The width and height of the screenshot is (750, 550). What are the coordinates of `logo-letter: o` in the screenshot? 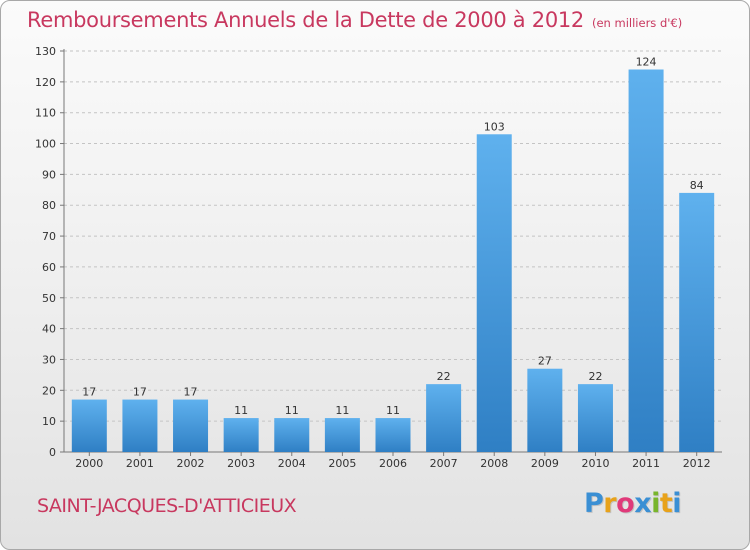 It's located at (625, 503).